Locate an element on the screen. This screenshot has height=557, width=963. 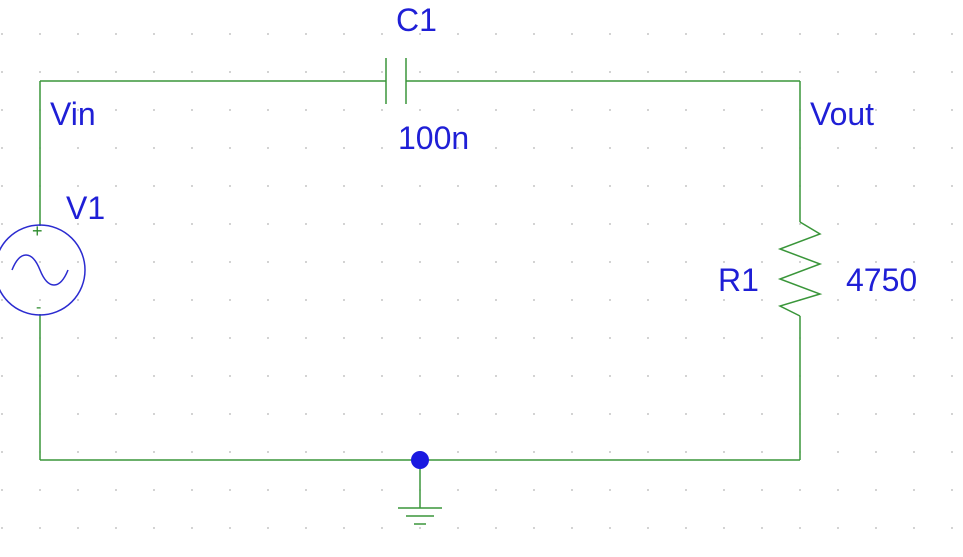
ground-icon is located at coordinates (420, 492).